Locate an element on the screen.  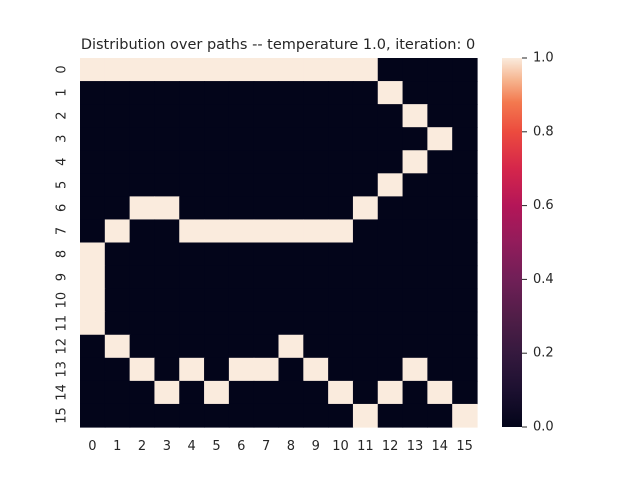
heatmap-cell-r1-c13 is located at coordinates (415, 93).